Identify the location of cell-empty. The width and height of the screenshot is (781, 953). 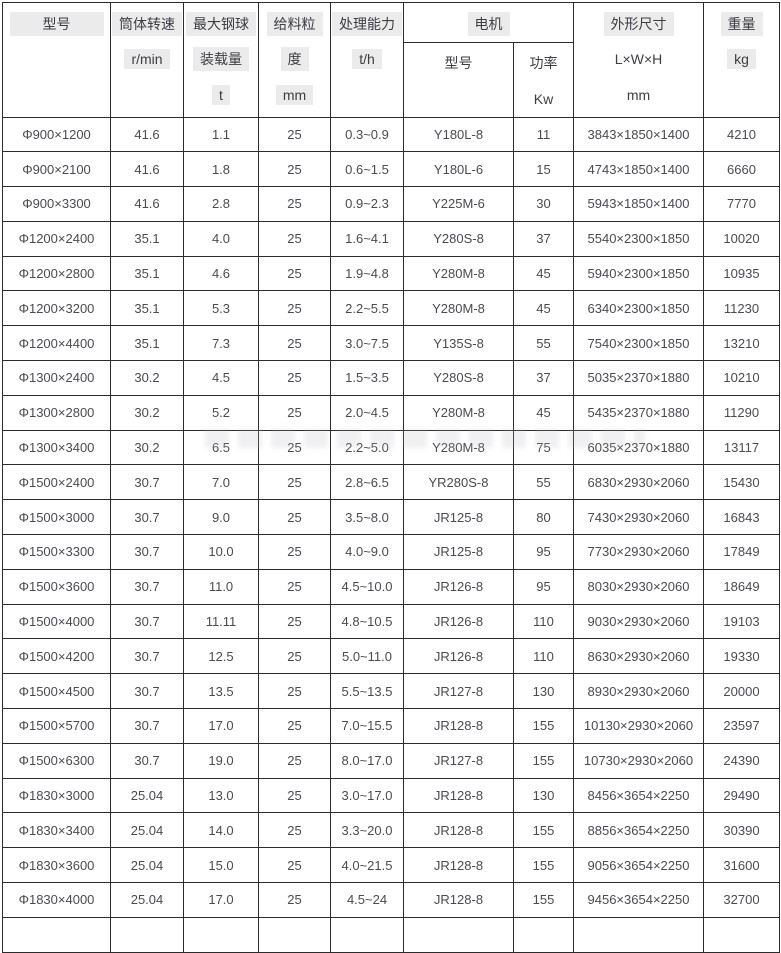
(147, 934).